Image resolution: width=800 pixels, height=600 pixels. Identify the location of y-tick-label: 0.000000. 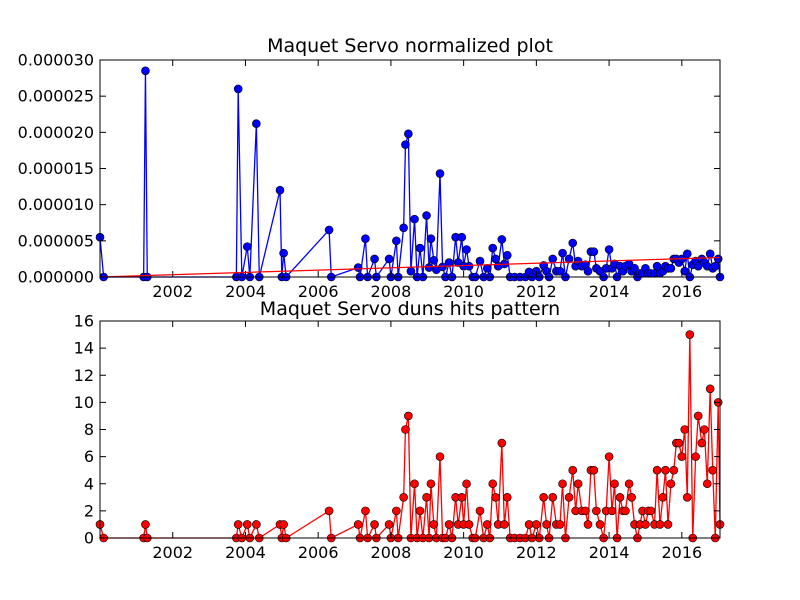
(56, 277).